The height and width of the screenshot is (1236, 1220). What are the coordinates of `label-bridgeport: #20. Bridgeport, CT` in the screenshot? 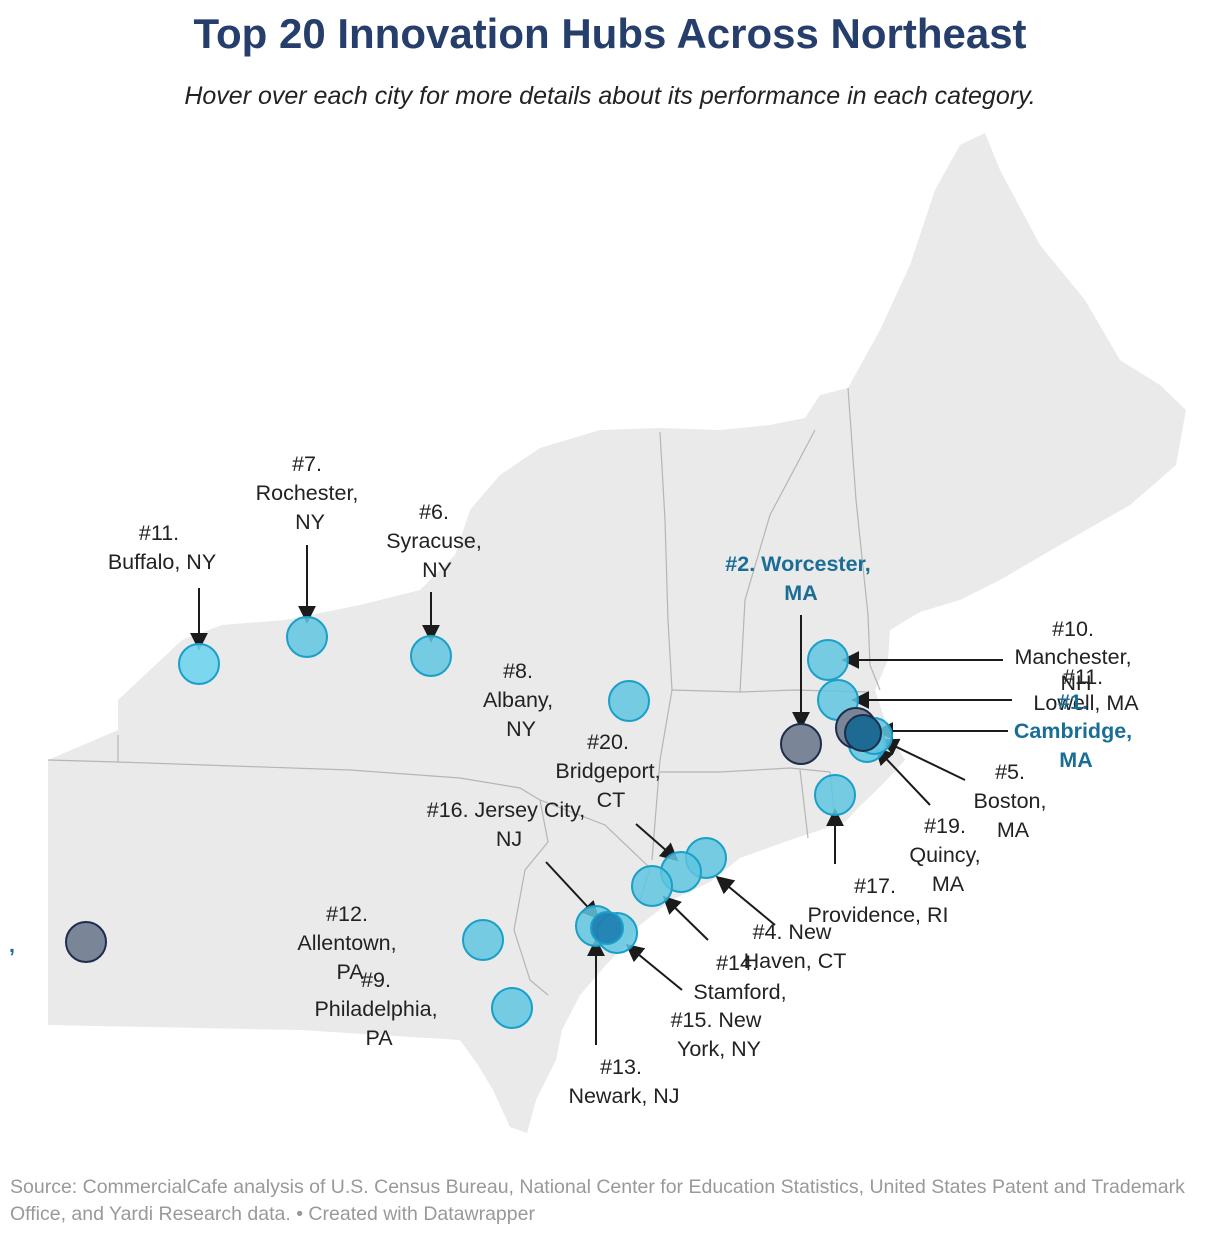 It's located at (610, 771).